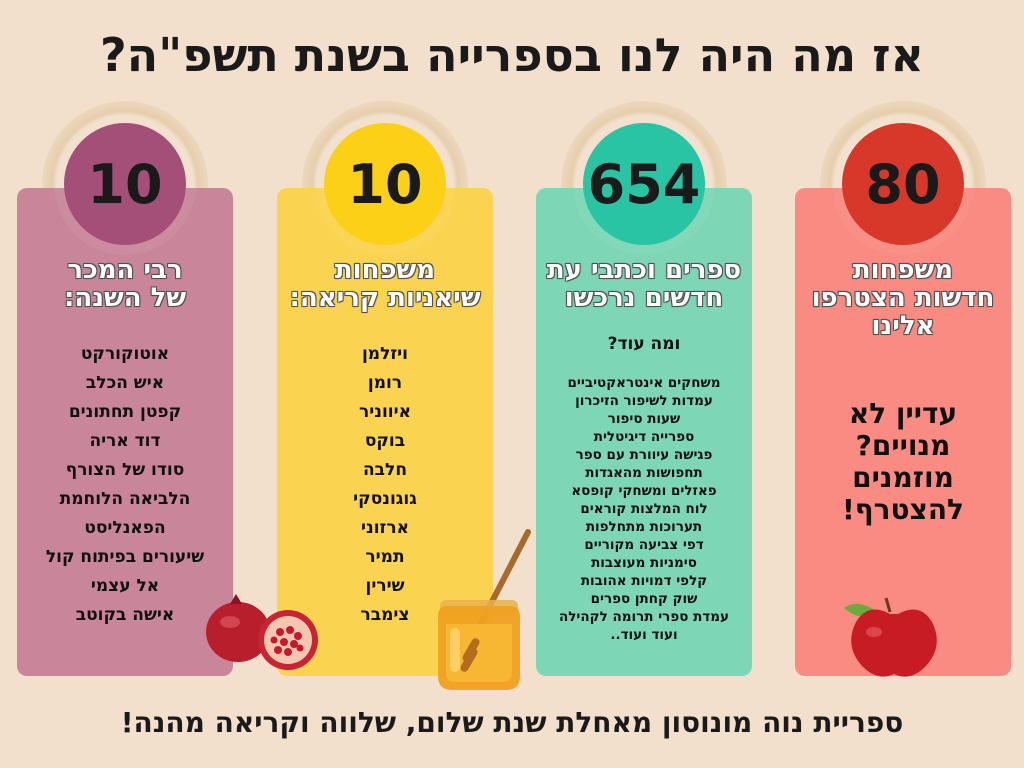 Image resolution: width=1024 pixels, height=768 pixels. What do you see at coordinates (644, 635) in the screenshot?
I see `list-item: ועוד ועוד..` at bounding box center [644, 635].